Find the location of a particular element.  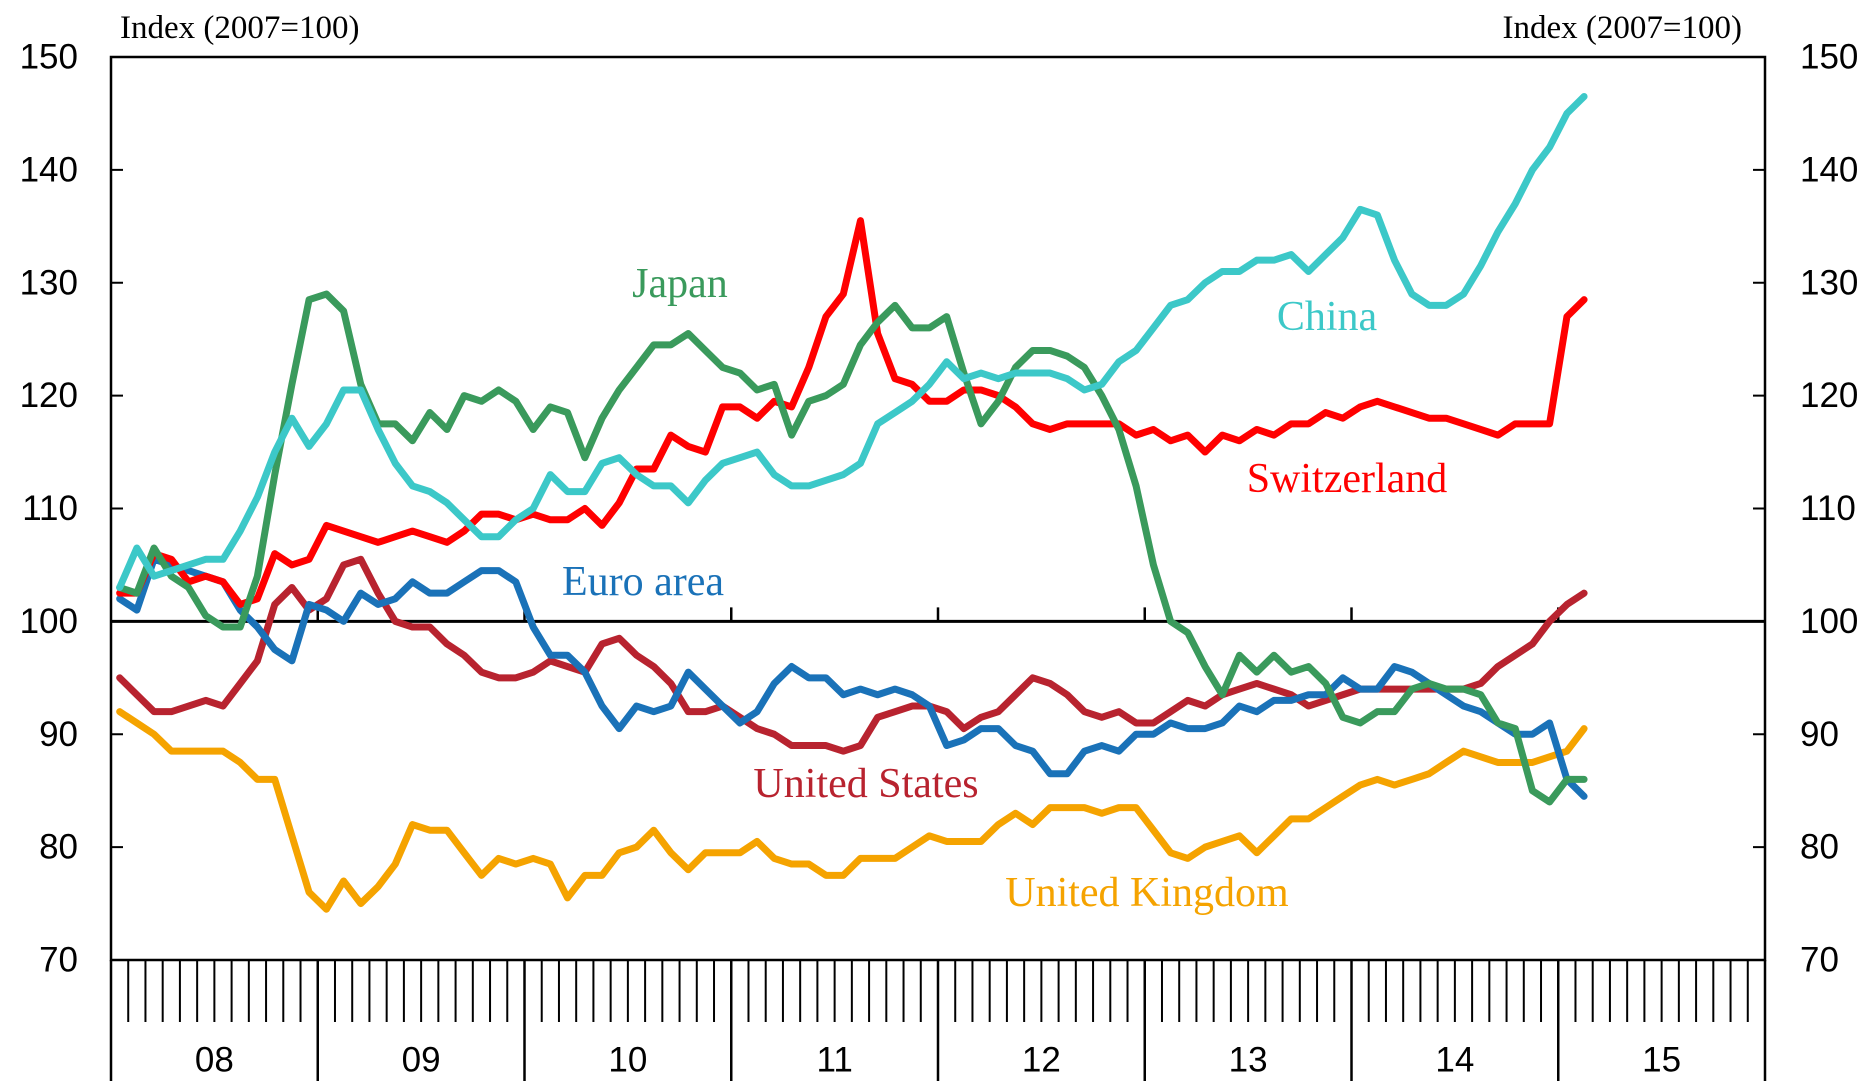

y-tick-label: 140 is located at coordinates (49, 169).